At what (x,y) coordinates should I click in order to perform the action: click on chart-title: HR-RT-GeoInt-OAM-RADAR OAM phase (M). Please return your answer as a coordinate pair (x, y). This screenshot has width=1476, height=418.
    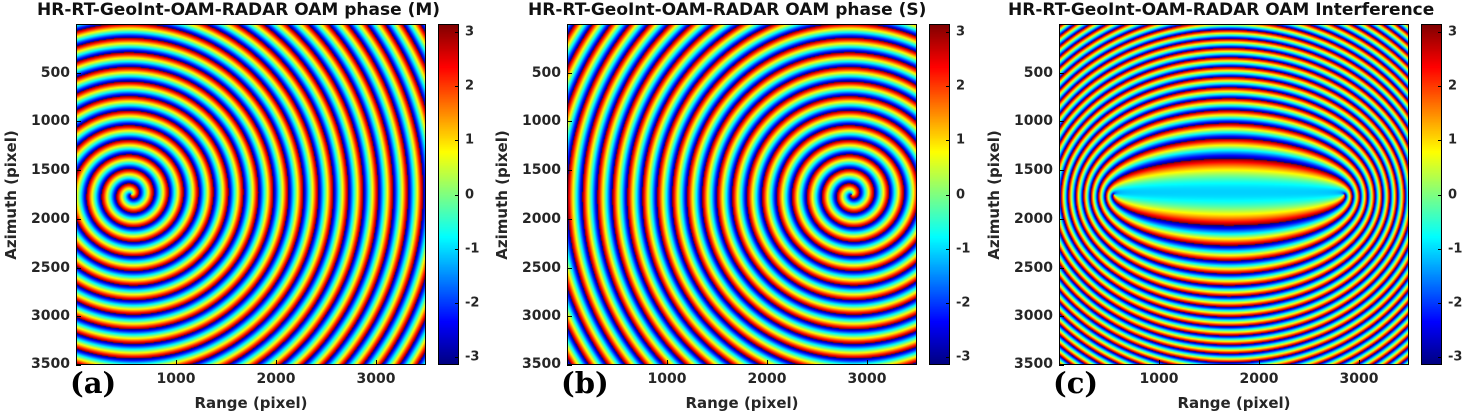
    Looking at the image, I should click on (239, 10).